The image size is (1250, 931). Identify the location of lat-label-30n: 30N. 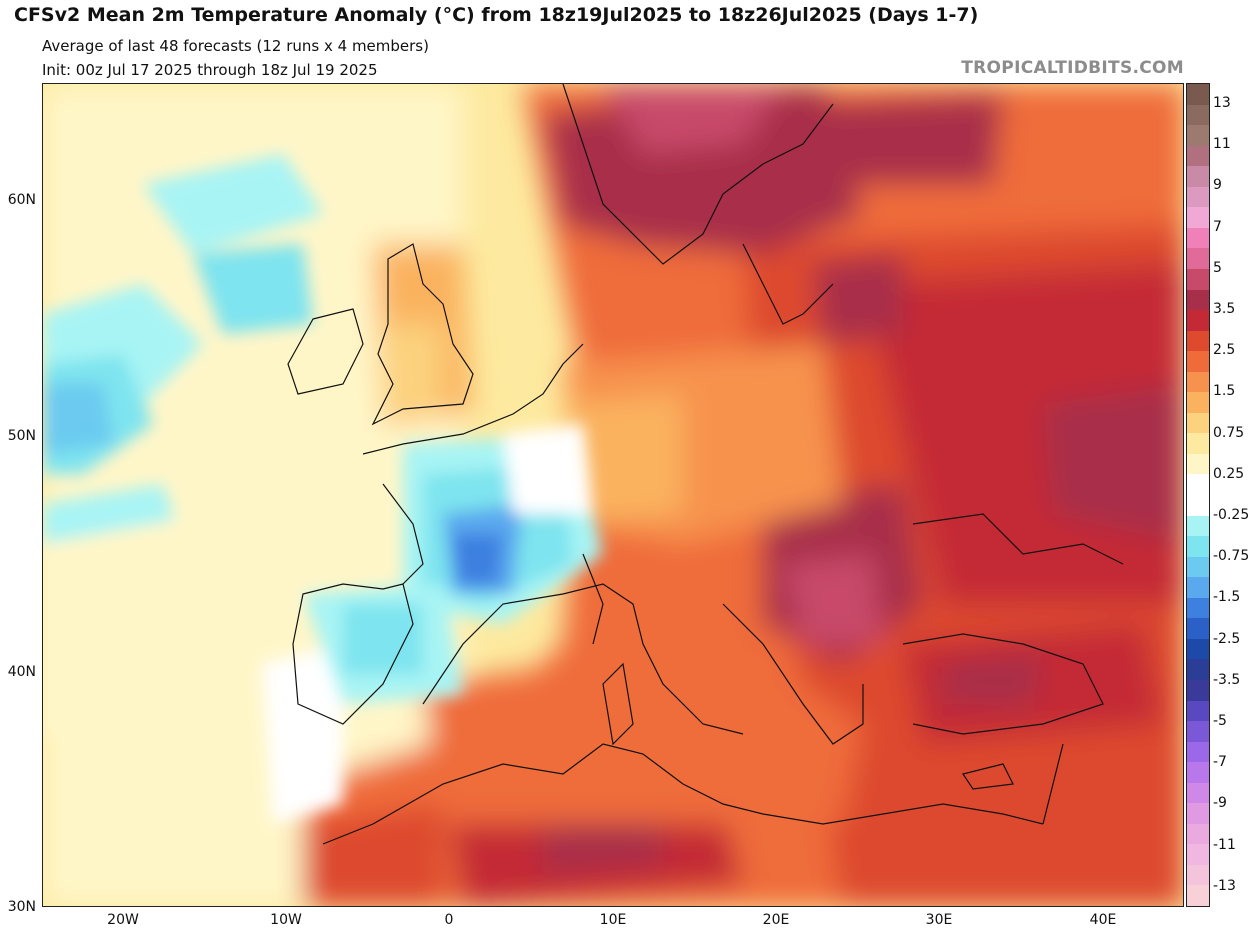
(21, 907).